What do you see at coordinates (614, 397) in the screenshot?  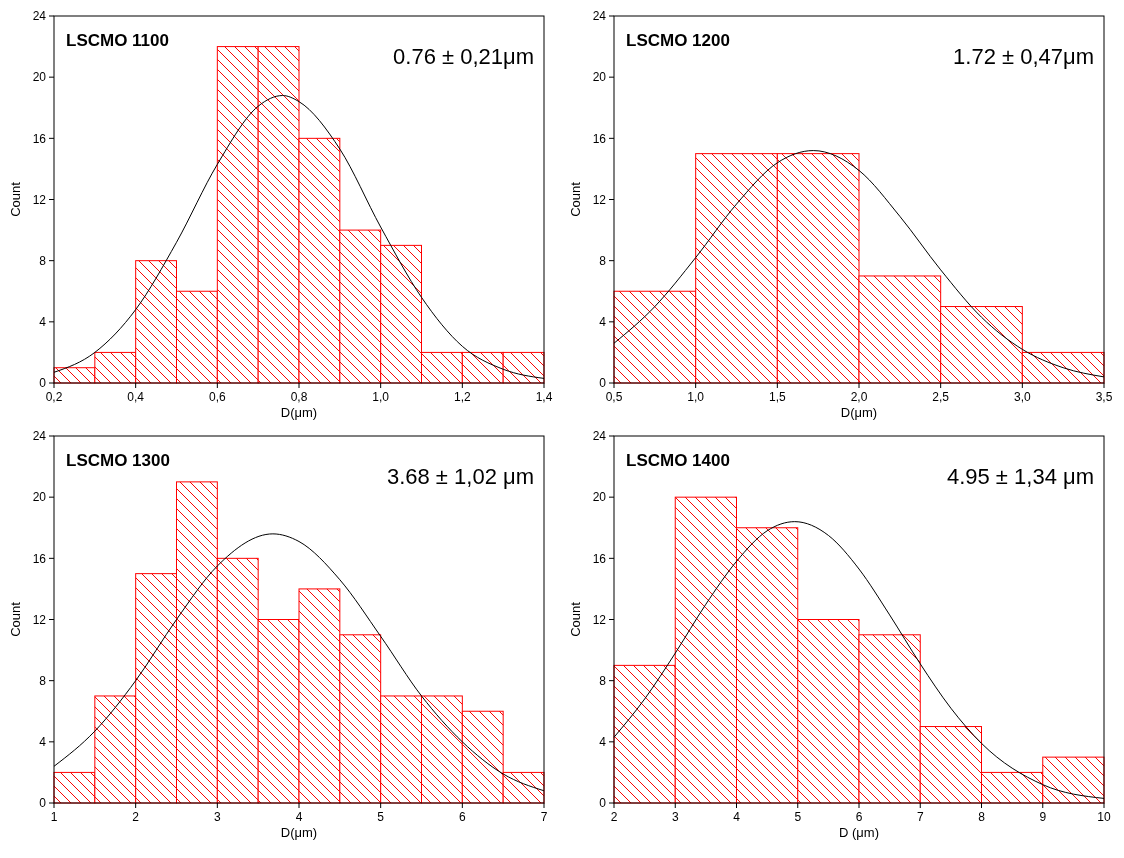 I see `x-tick-label: 0,5` at bounding box center [614, 397].